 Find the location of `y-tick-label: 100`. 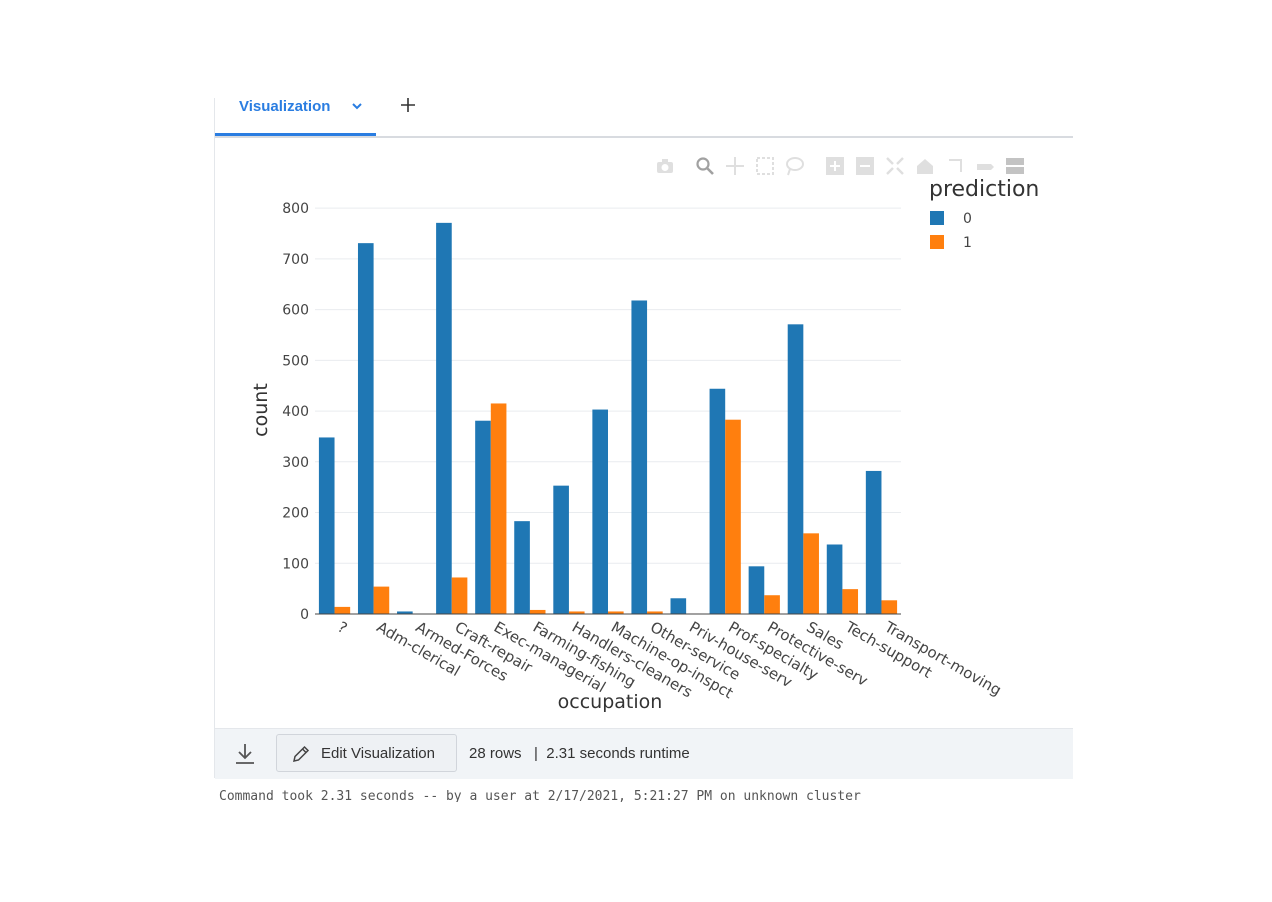

y-tick-label: 100 is located at coordinates (295, 564).